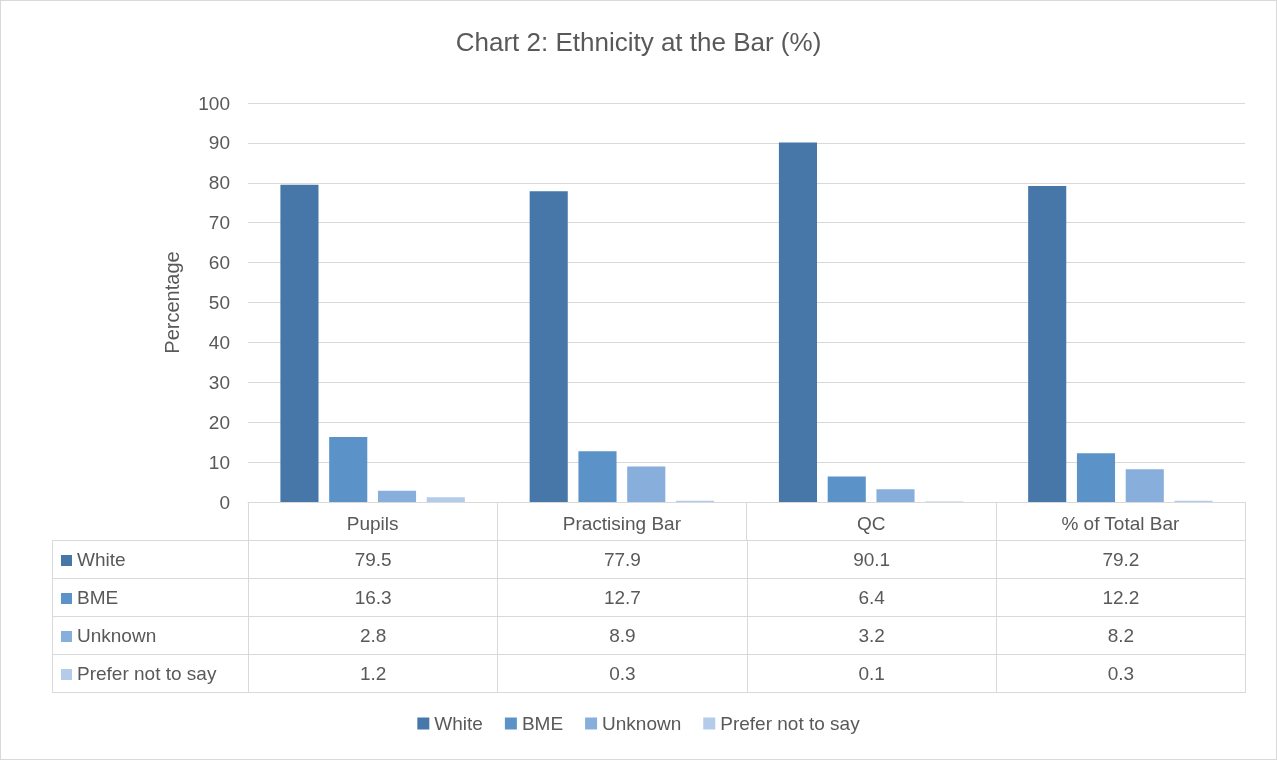 The image size is (1277, 760). I want to click on y-tick-label: 60, so click(219, 263).